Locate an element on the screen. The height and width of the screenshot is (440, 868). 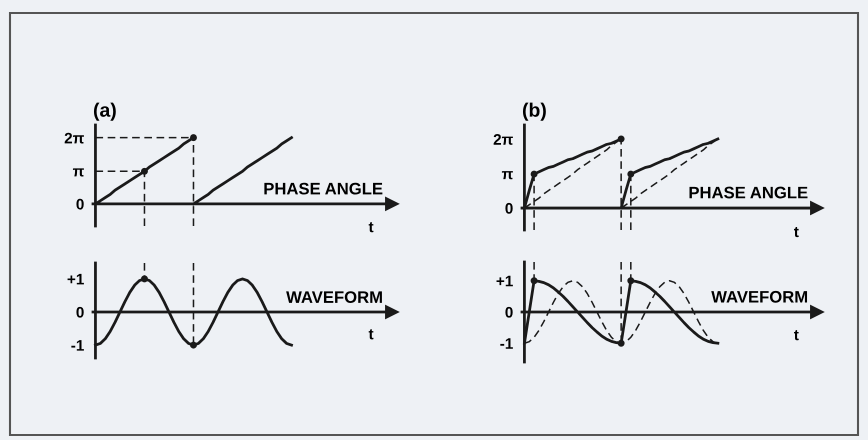
chart-title: (b) is located at coordinates (534, 111).